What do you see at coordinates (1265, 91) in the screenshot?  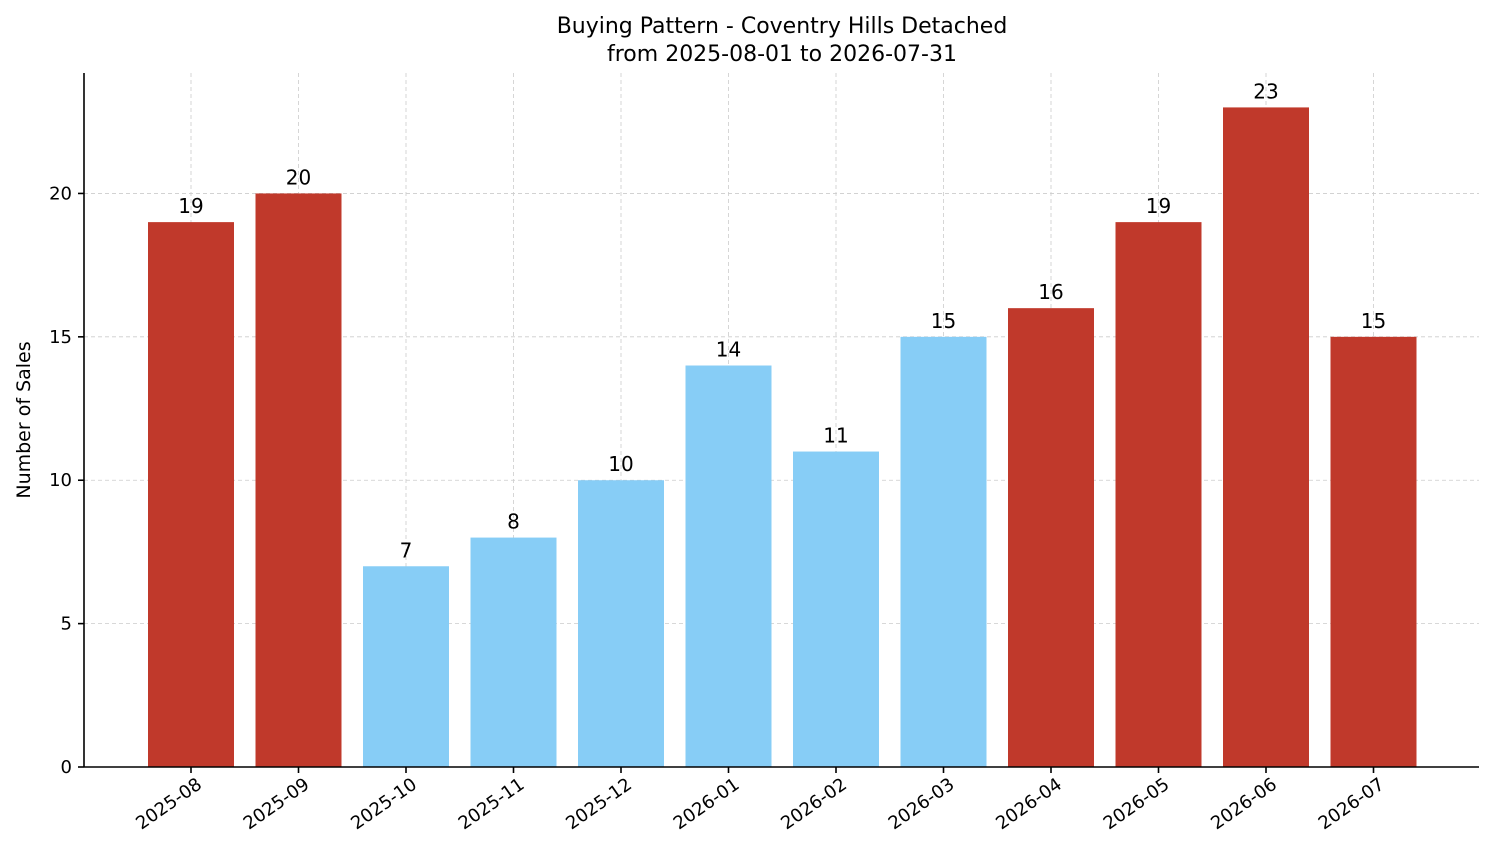 I see `data-label: 23` at bounding box center [1265, 91].